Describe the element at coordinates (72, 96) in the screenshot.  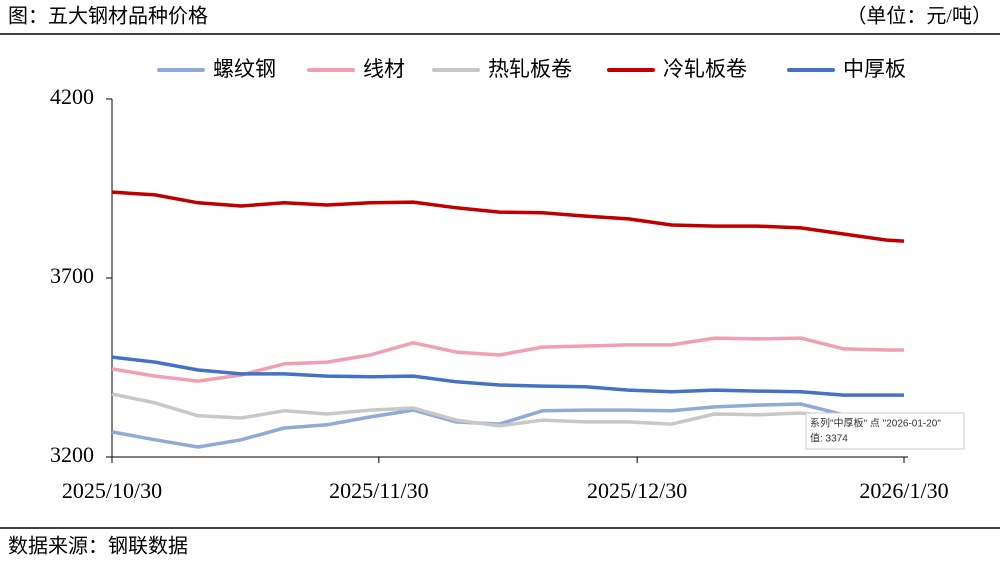
I see `y-tick-label: 4200` at that location.